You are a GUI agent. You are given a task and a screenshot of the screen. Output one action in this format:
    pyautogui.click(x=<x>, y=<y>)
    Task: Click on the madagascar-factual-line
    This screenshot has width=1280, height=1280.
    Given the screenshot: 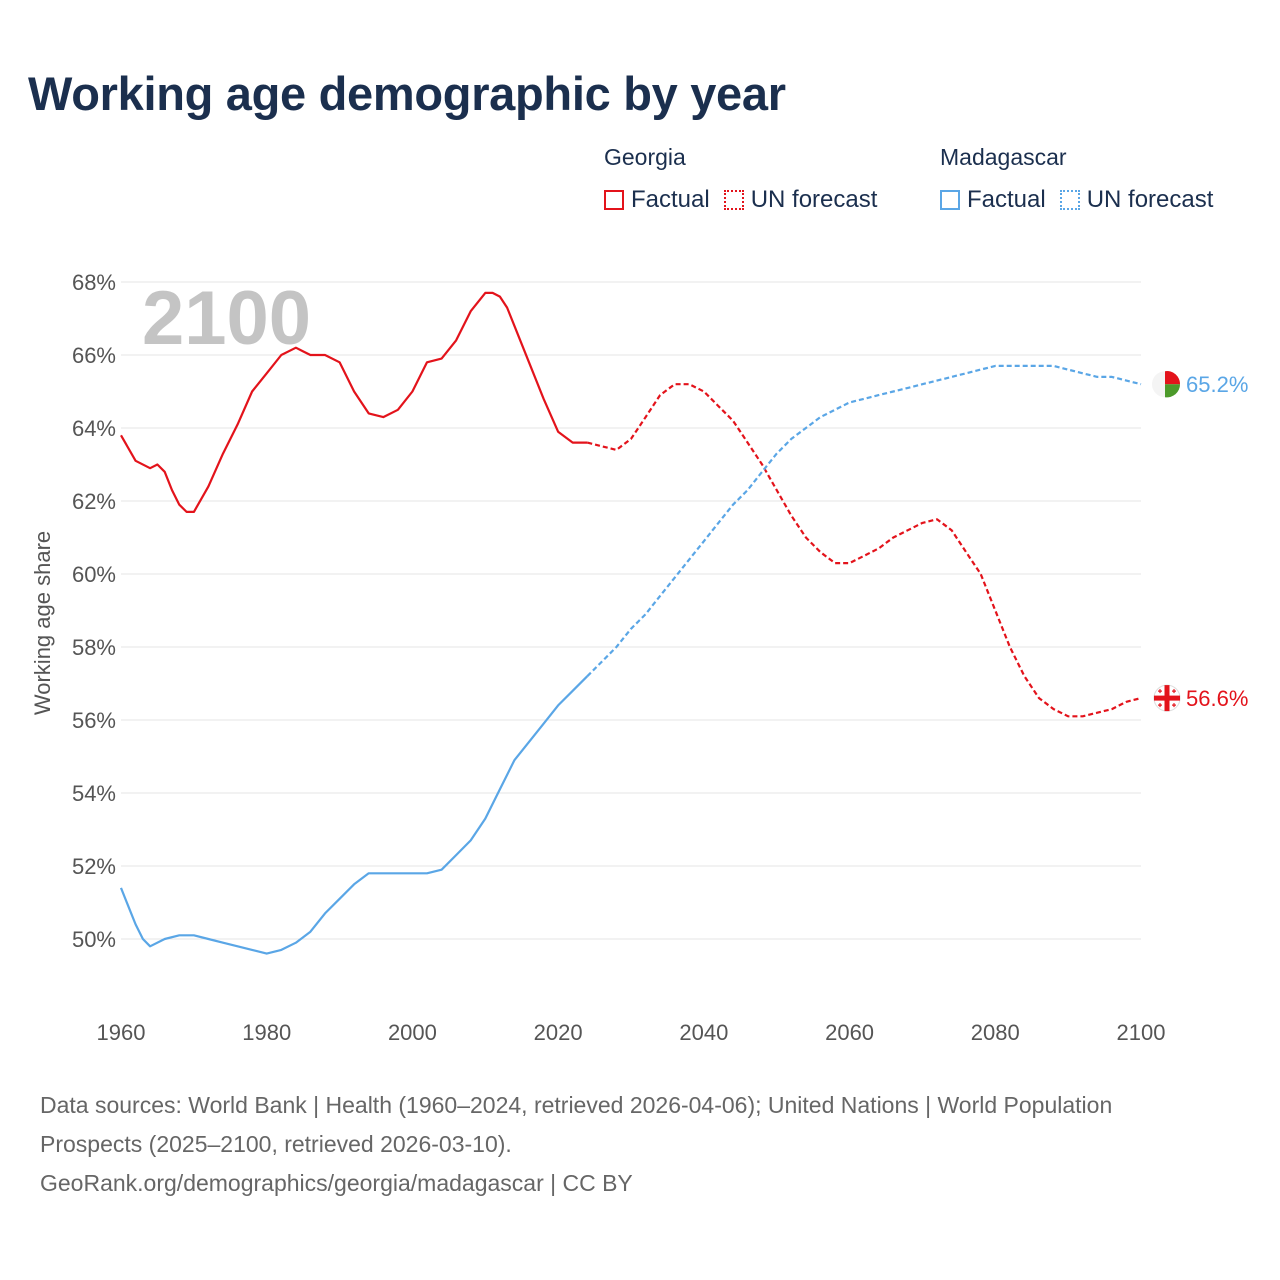 What is the action you would take?
    pyautogui.click(x=354, y=815)
    